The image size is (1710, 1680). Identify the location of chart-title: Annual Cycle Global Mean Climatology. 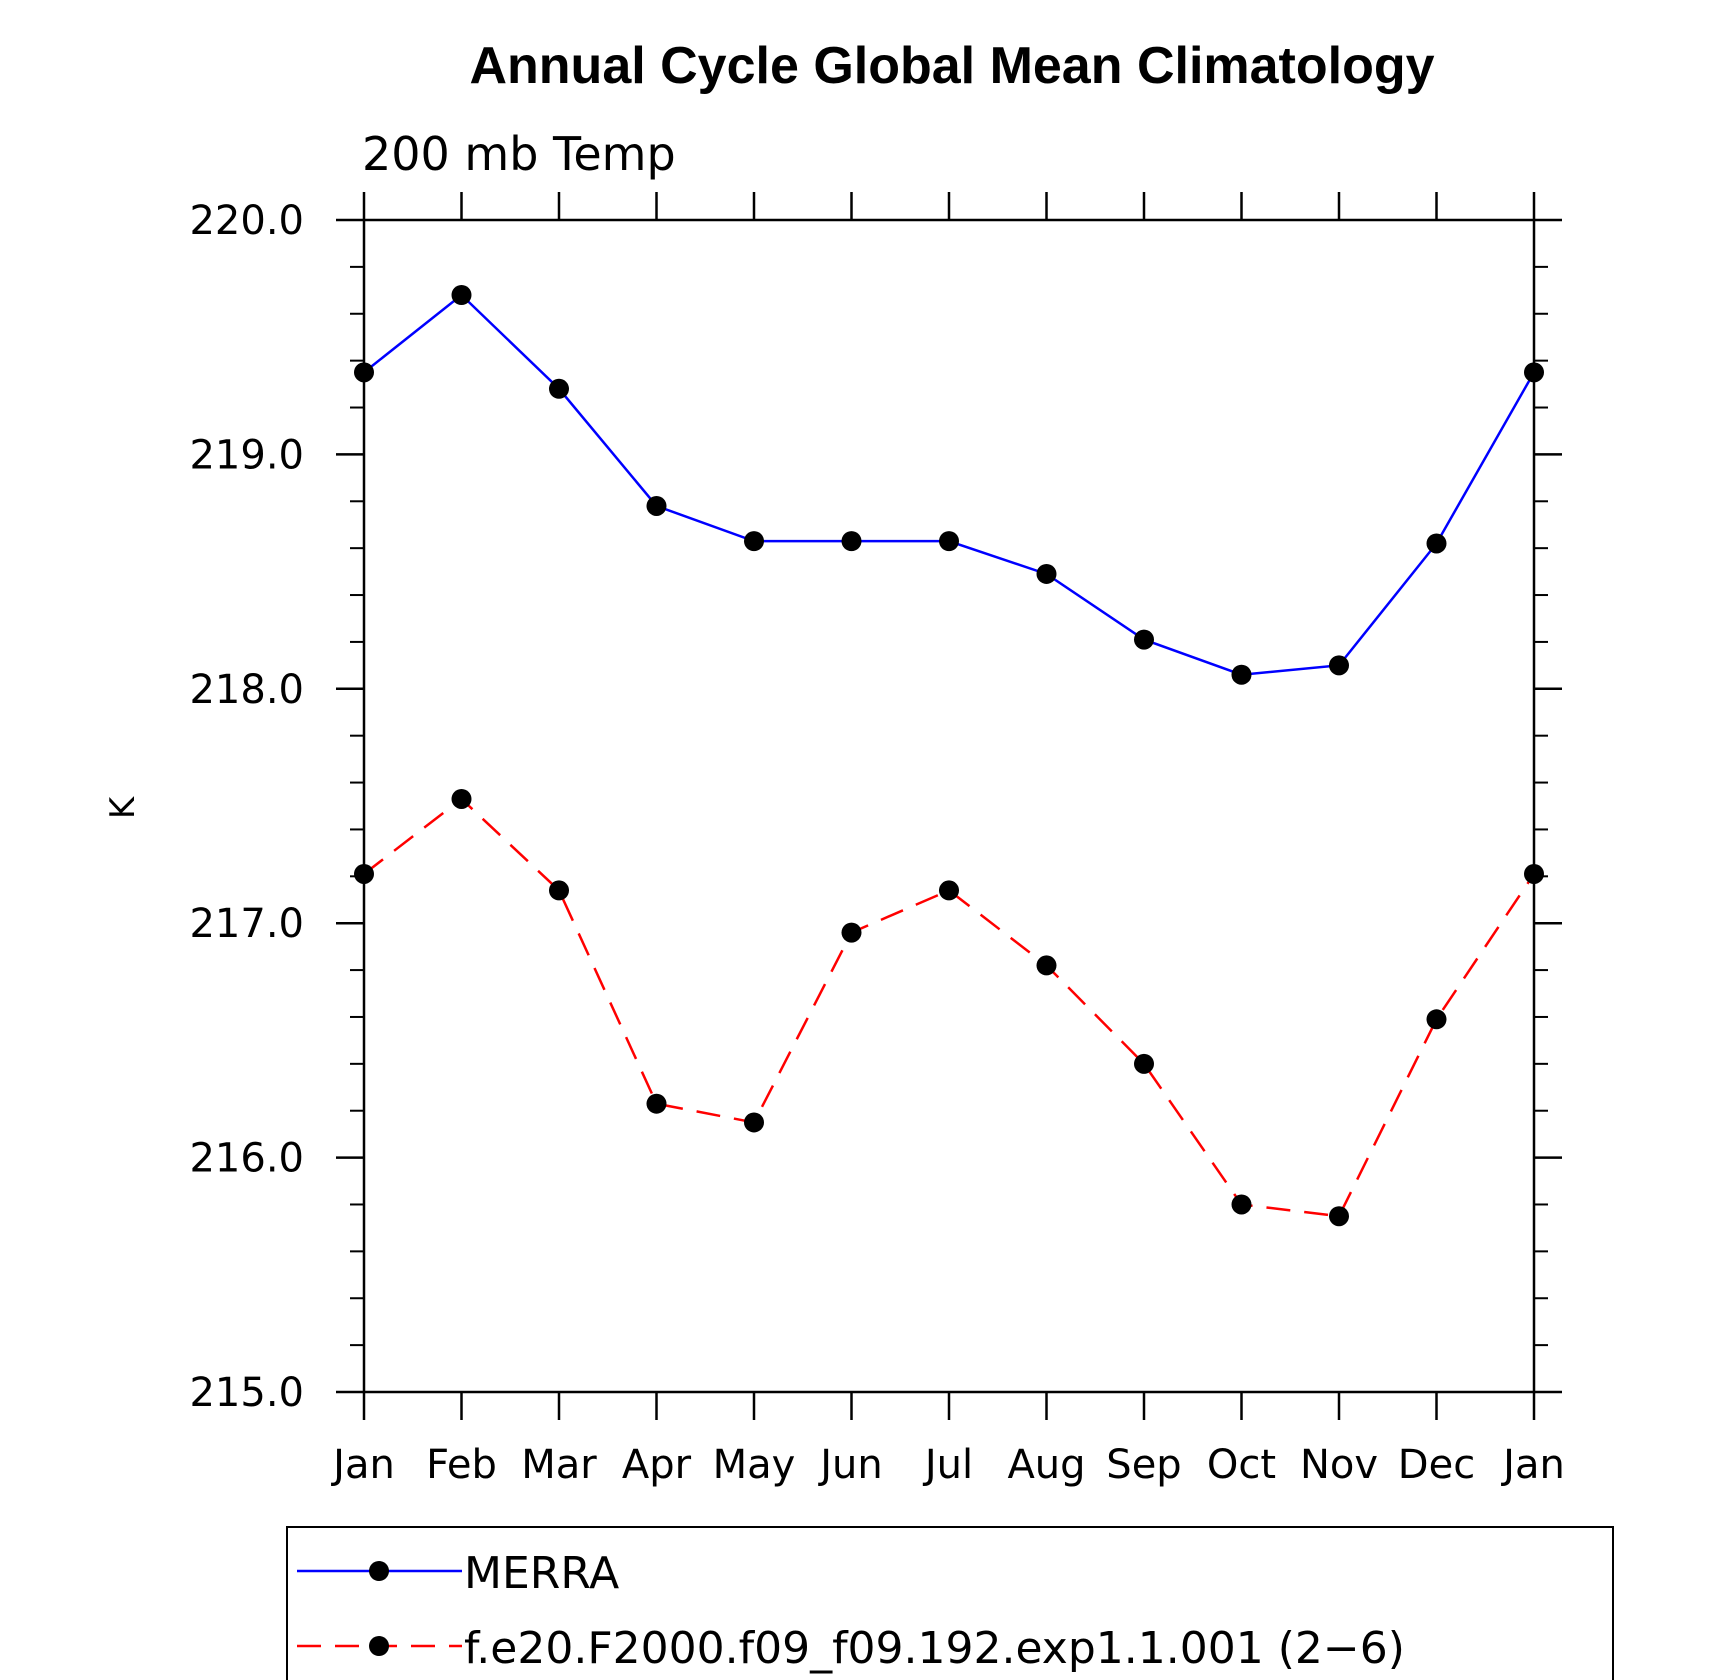
(951, 66).